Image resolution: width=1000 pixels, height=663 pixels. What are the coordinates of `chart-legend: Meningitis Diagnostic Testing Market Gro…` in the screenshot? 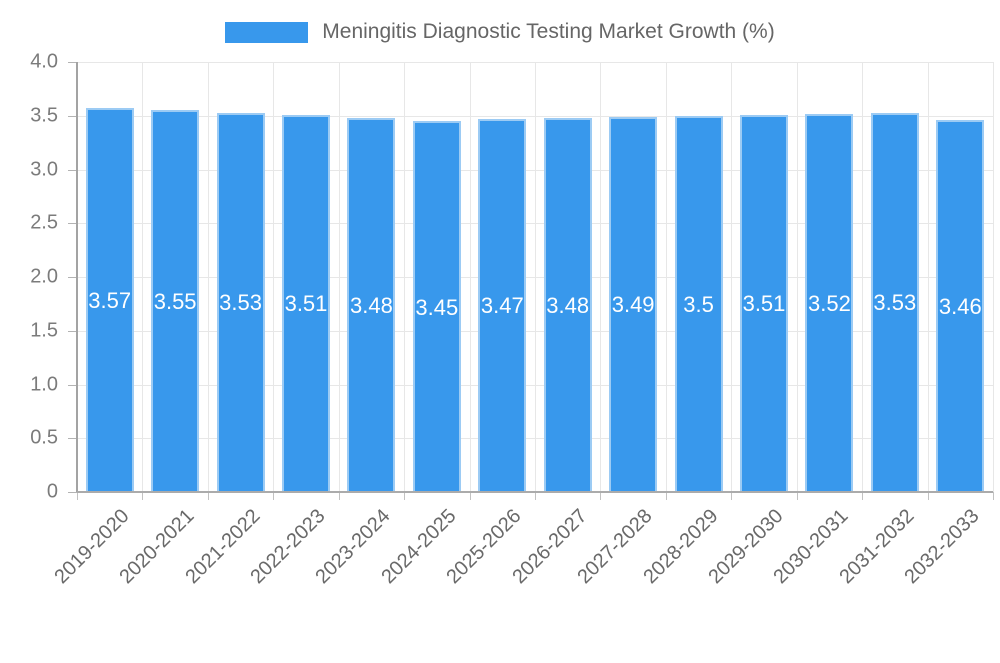 It's located at (500, 32).